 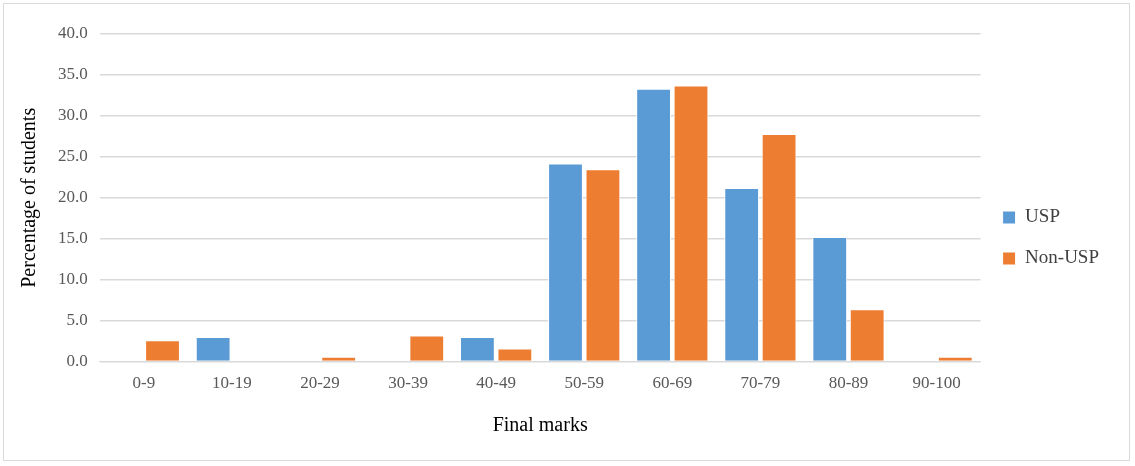 I want to click on y-tick-label: 0.0, so click(x=77, y=361).